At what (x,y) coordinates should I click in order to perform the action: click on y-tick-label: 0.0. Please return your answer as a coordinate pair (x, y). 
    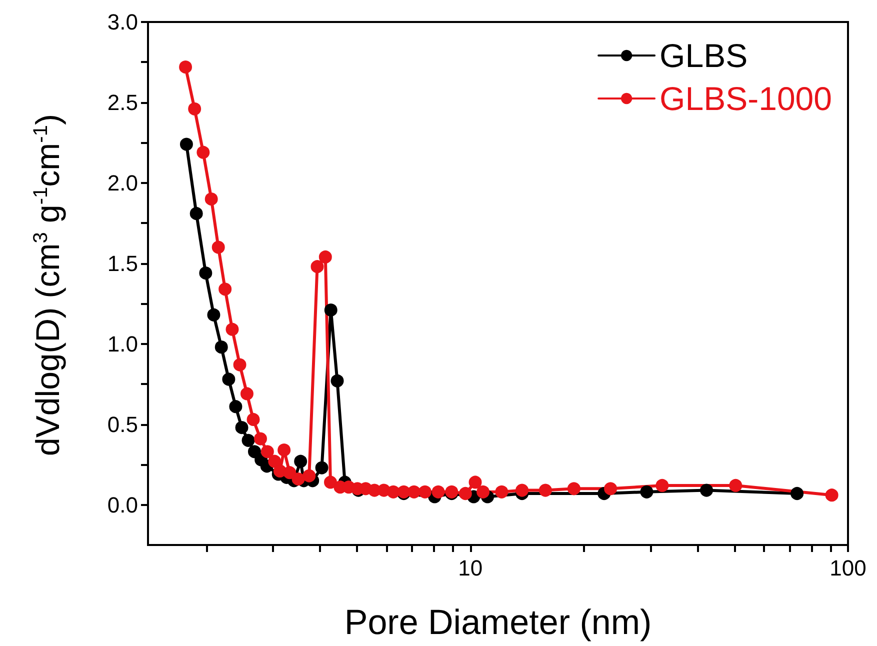
    Looking at the image, I should click on (122, 505).